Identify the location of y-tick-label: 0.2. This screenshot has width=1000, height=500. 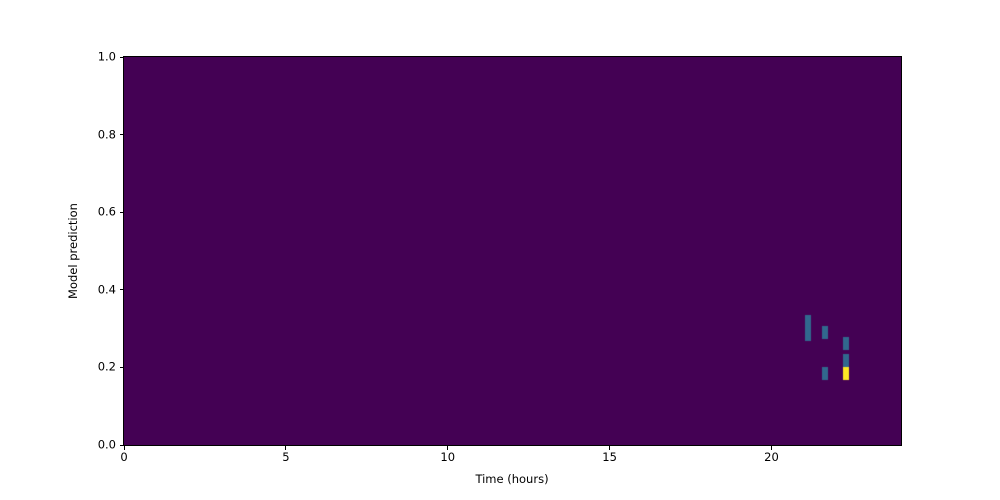
(106, 366).